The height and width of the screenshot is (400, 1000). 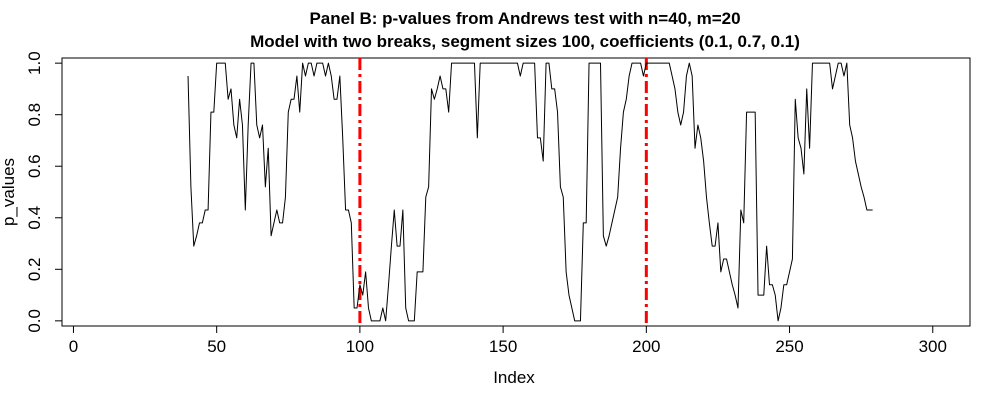 What do you see at coordinates (34, 63) in the screenshot?
I see `y-tick-label: 1.0` at bounding box center [34, 63].